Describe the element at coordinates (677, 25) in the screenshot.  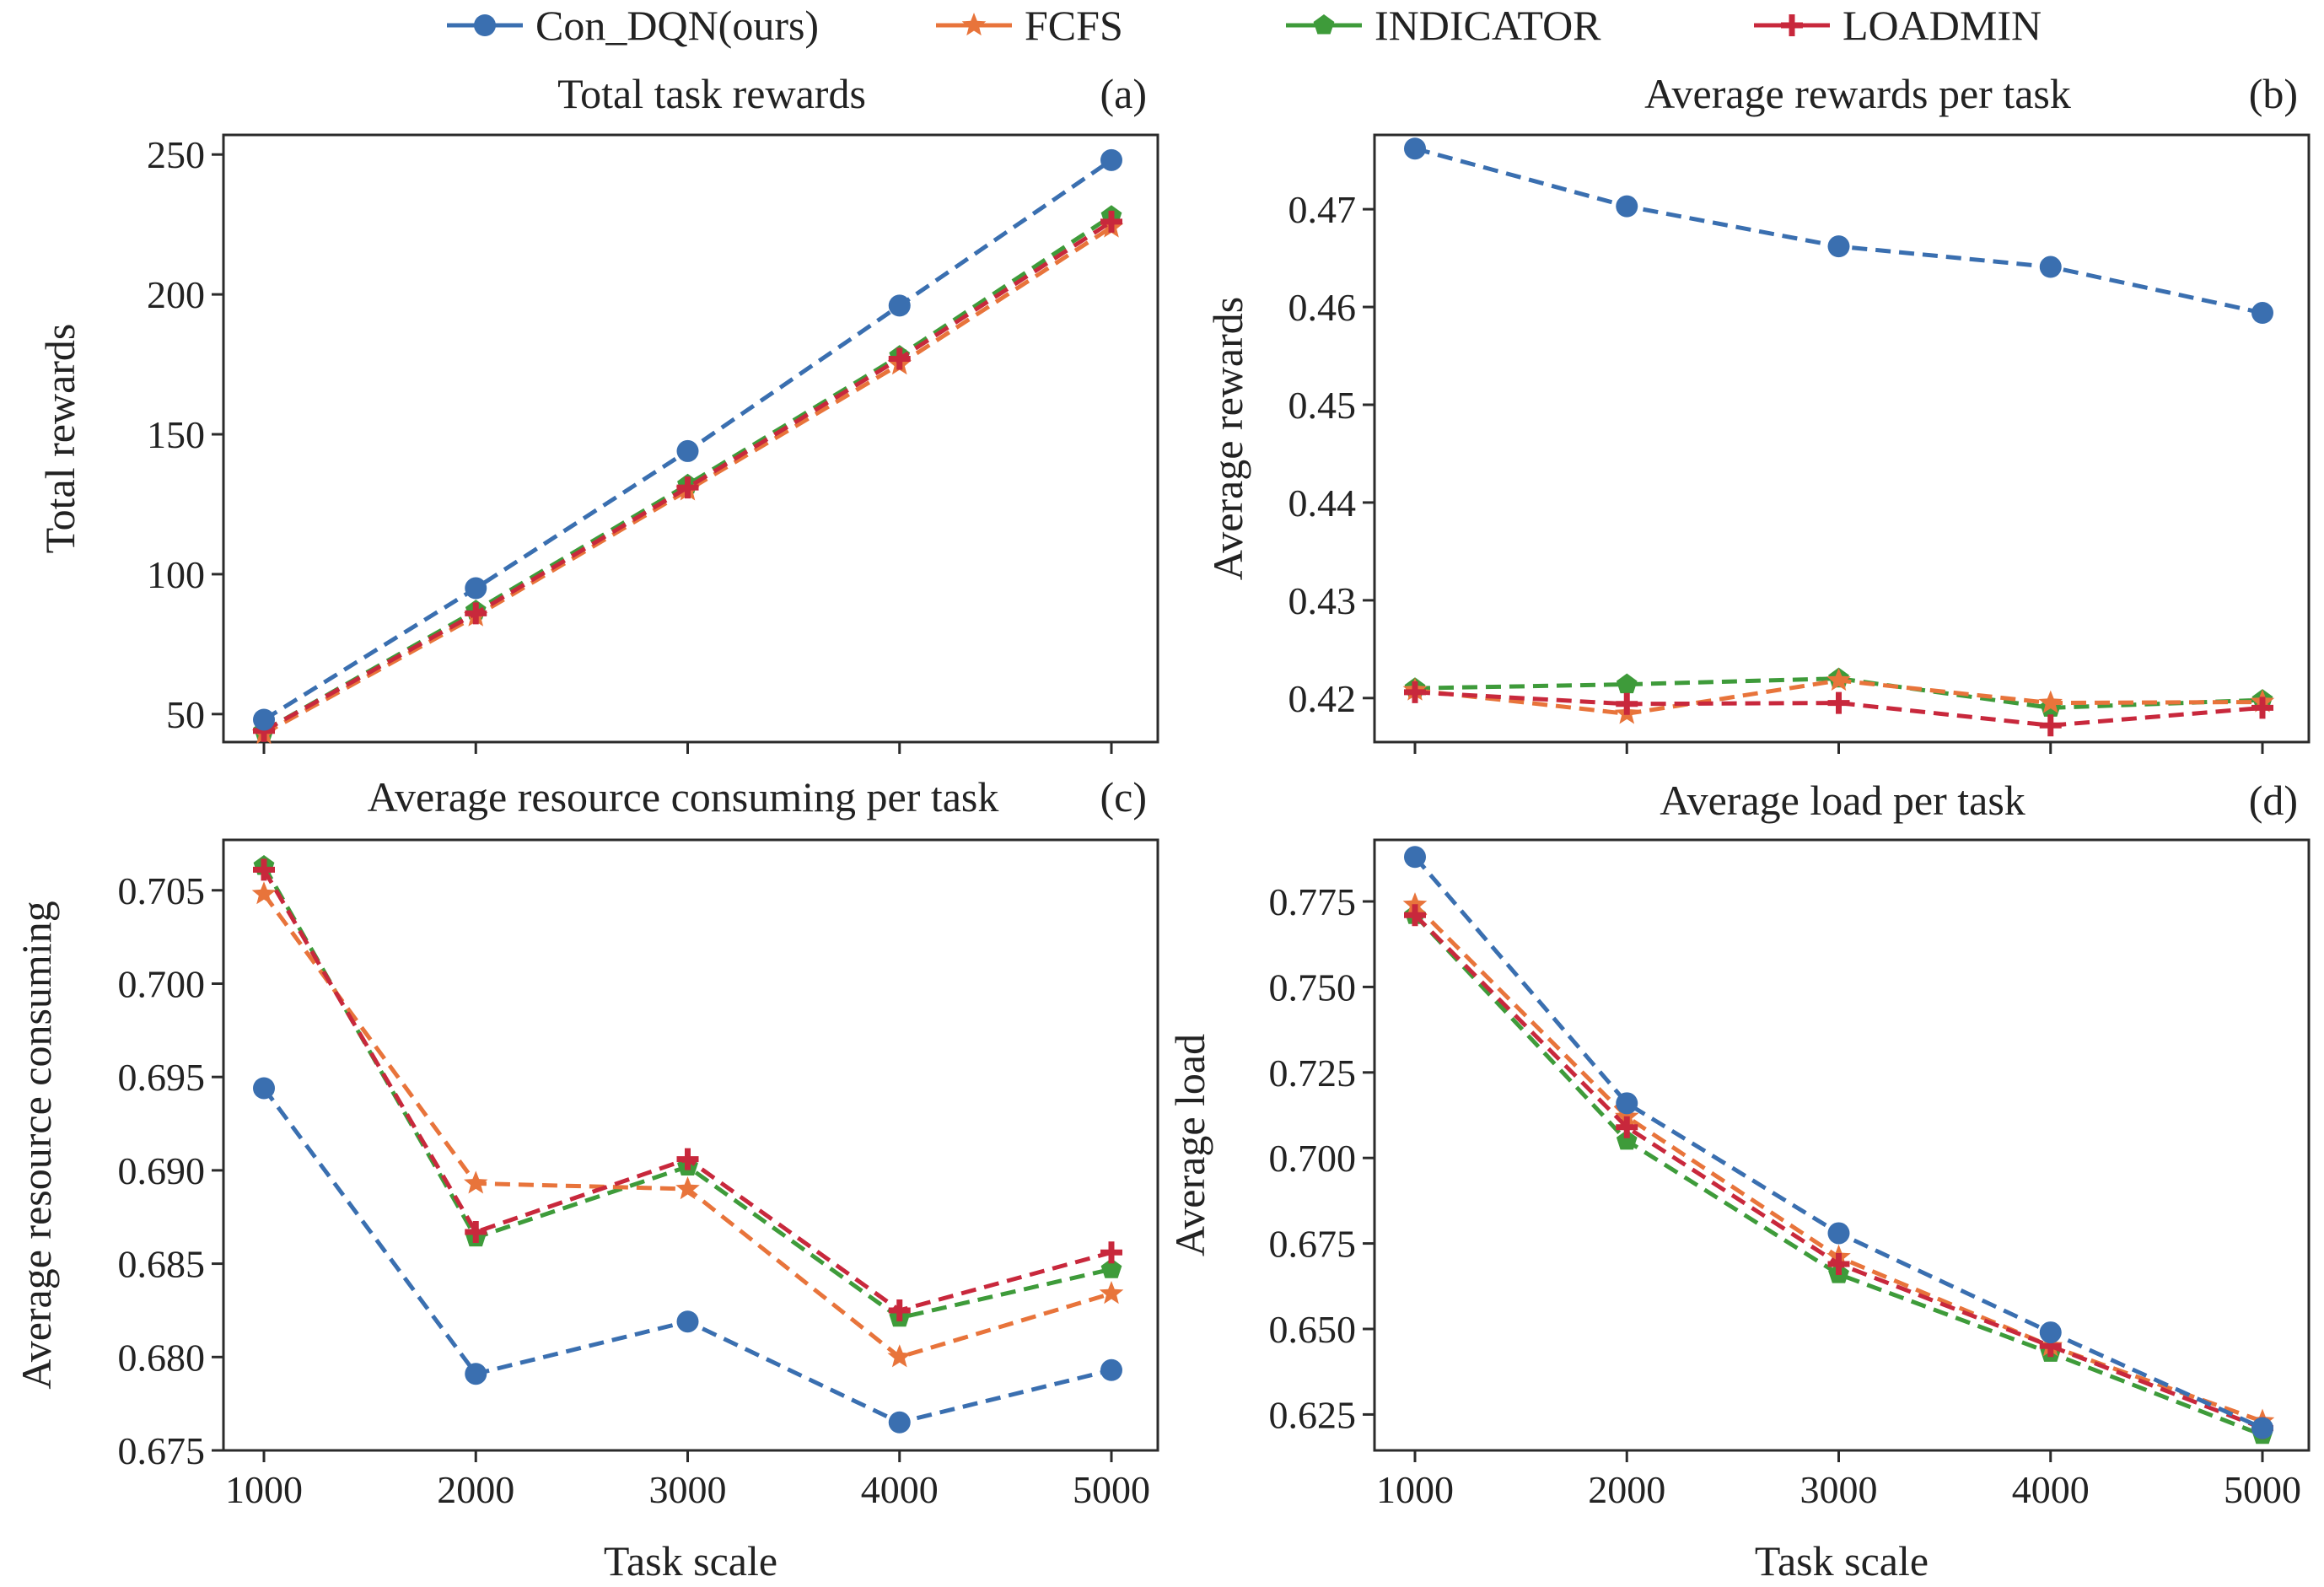
I see `legend-label: Con_DQN(ours)` at that location.